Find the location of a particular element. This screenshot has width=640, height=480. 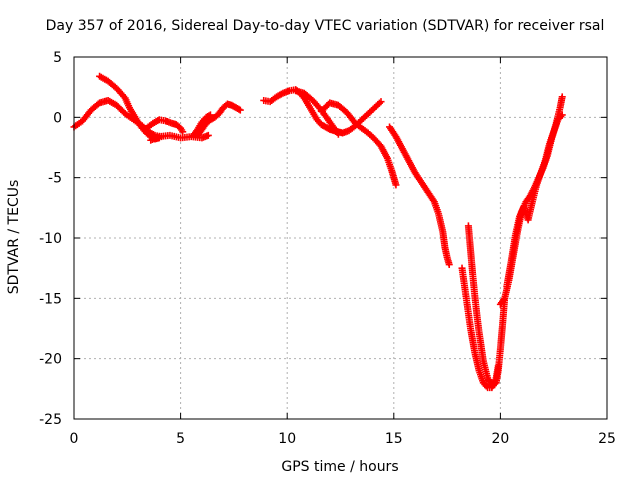

y-tick-label: -25 is located at coordinates (50, 420).